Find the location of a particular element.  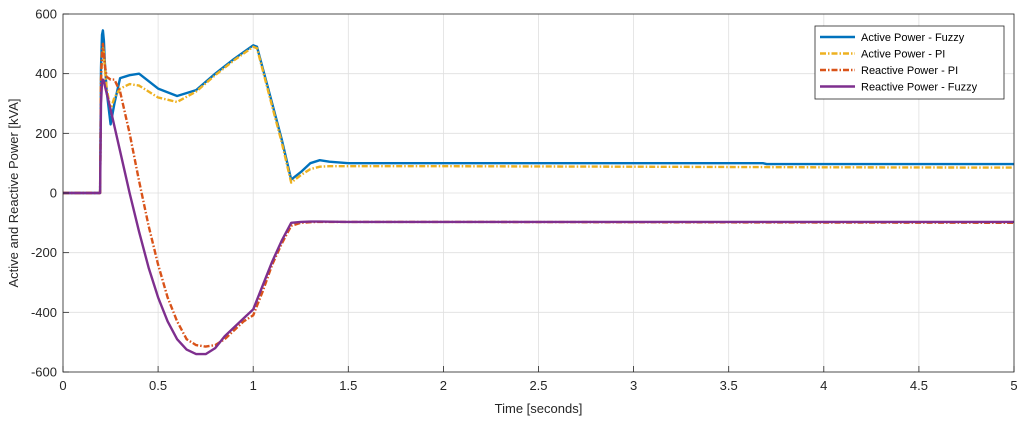

y-tick-label: 200 is located at coordinates (46, 133).